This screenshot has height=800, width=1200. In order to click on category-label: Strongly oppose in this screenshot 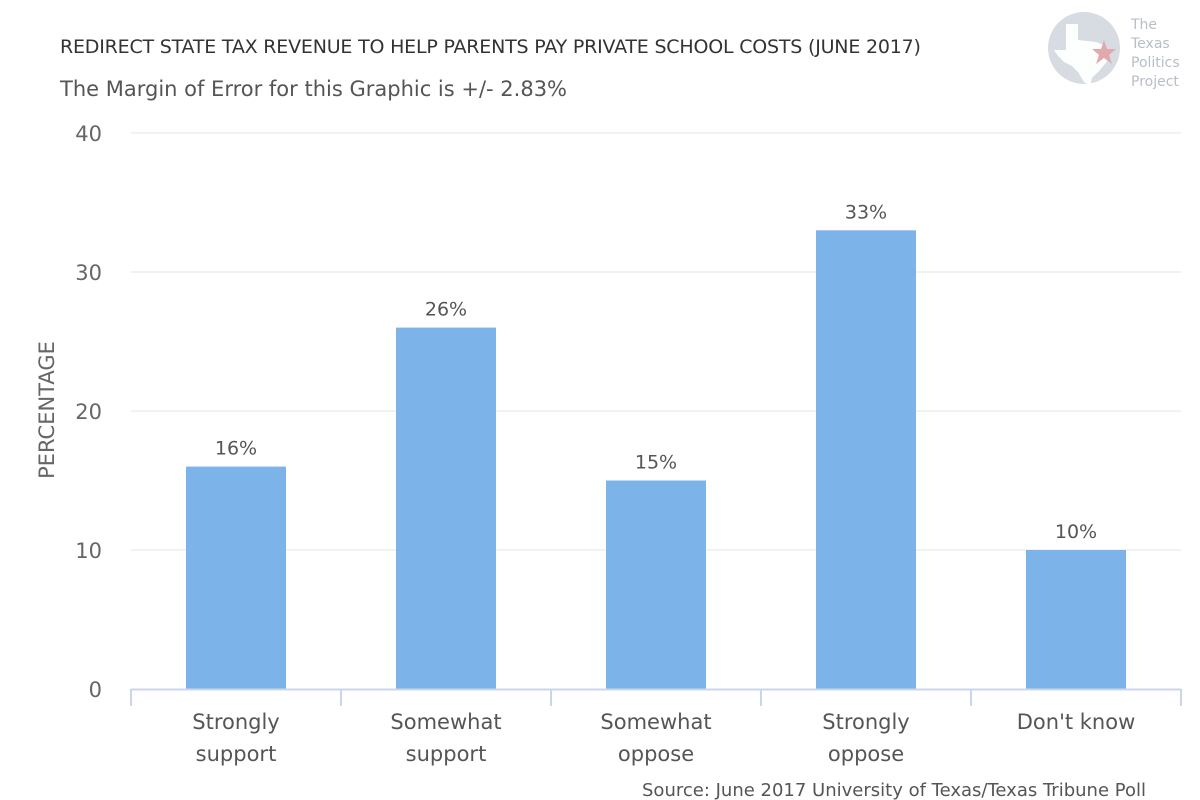, I will do `click(866, 738)`.